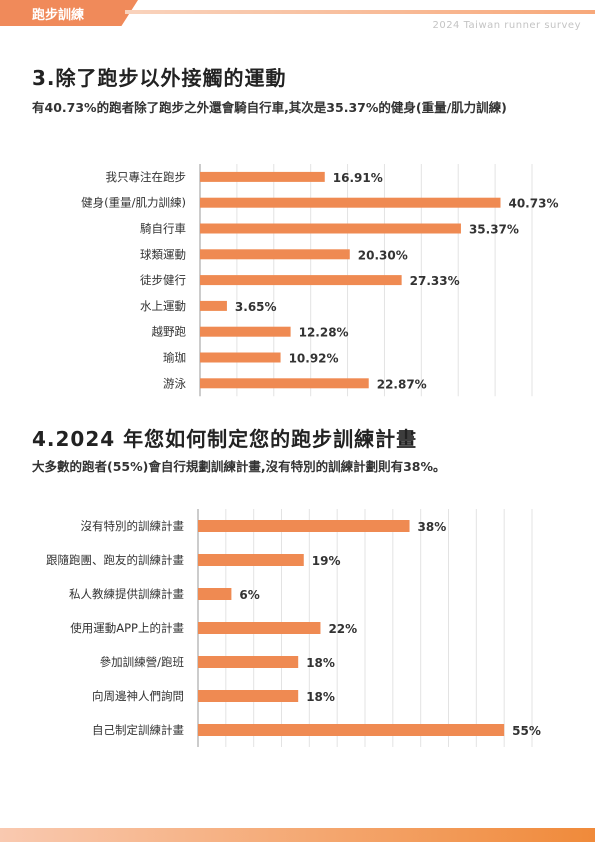 The width and height of the screenshot is (595, 842). Describe the element at coordinates (133, 526) in the screenshot. I see `category-label: 沒有特別的訓練計畫` at that location.